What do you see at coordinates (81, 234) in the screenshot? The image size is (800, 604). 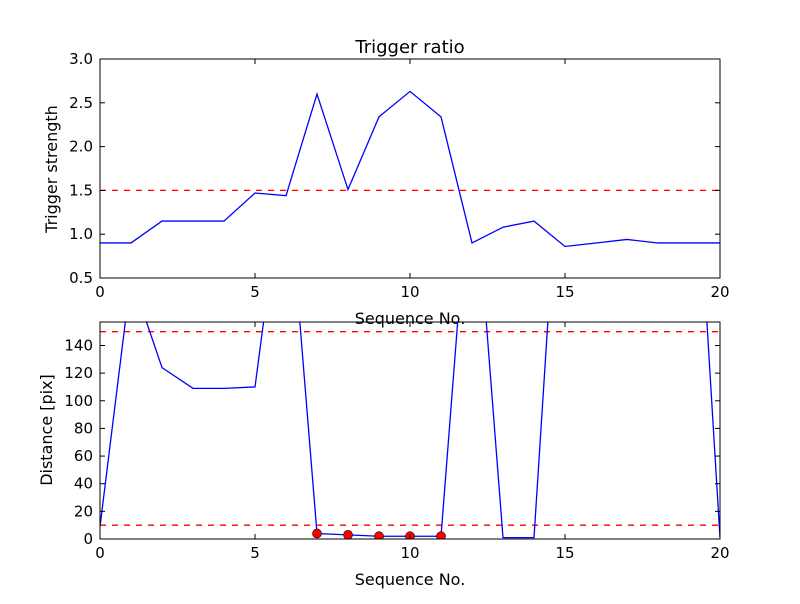 I see `y-tick-label: 1.0` at bounding box center [81, 234].